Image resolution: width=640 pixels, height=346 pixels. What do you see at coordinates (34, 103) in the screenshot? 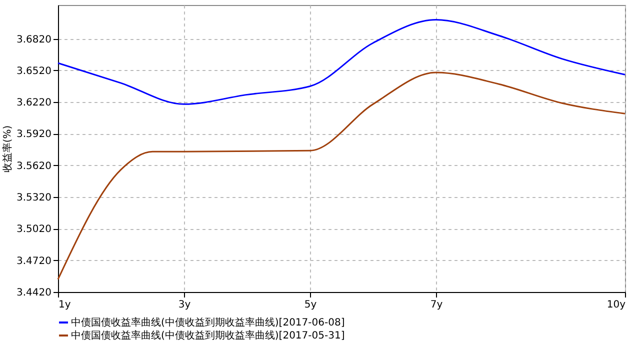
I see `y-tick-label: 3.6220` at bounding box center [34, 103].